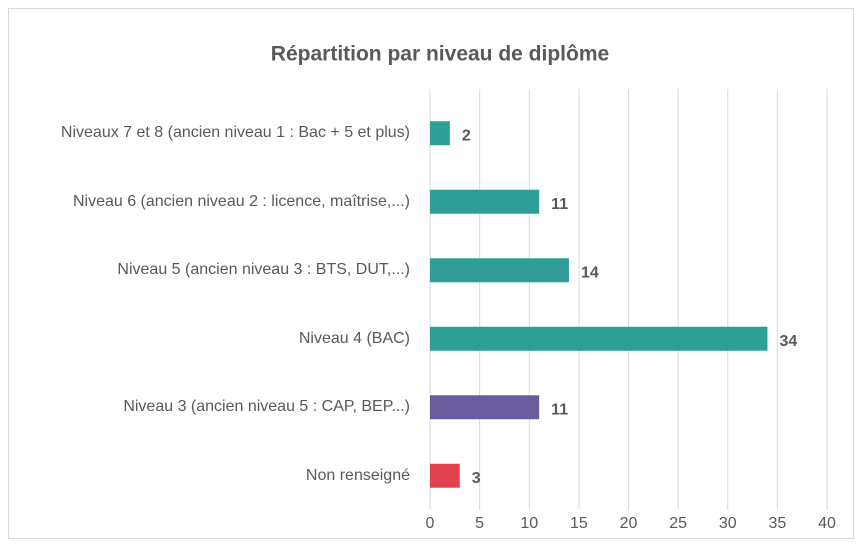 The image size is (861, 546). I want to click on x-tick-label: 20, so click(629, 523).